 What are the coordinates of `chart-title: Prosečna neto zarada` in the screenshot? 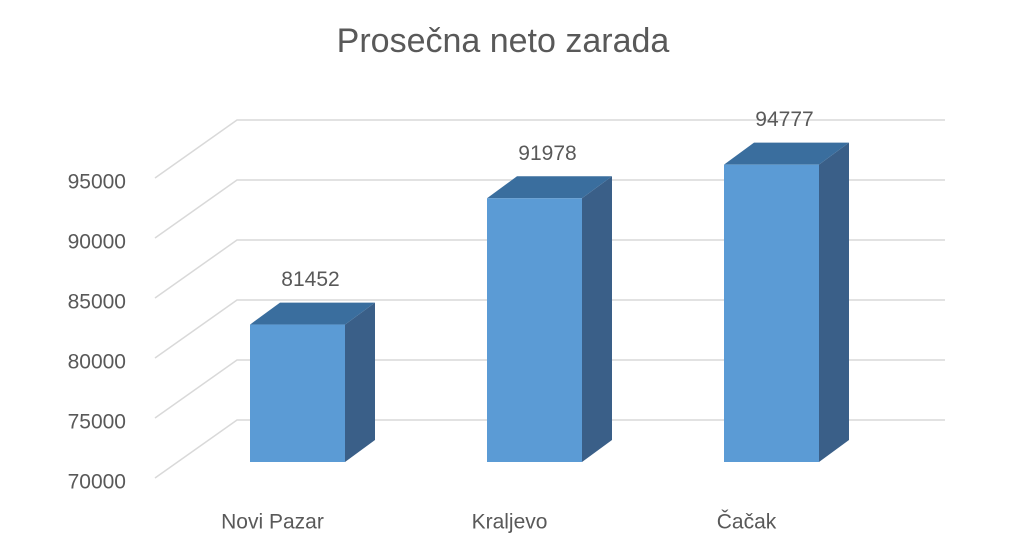 It's located at (503, 41).